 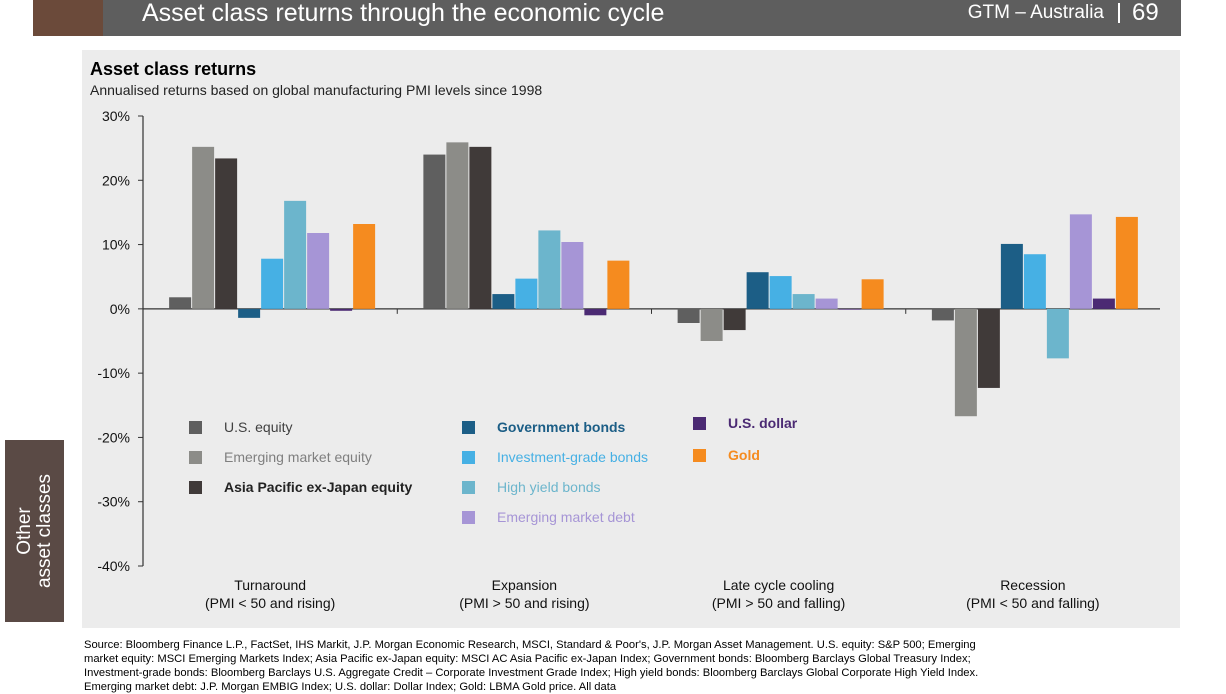 I want to click on region-label: GTM – Australia, so click(x=1035, y=12).